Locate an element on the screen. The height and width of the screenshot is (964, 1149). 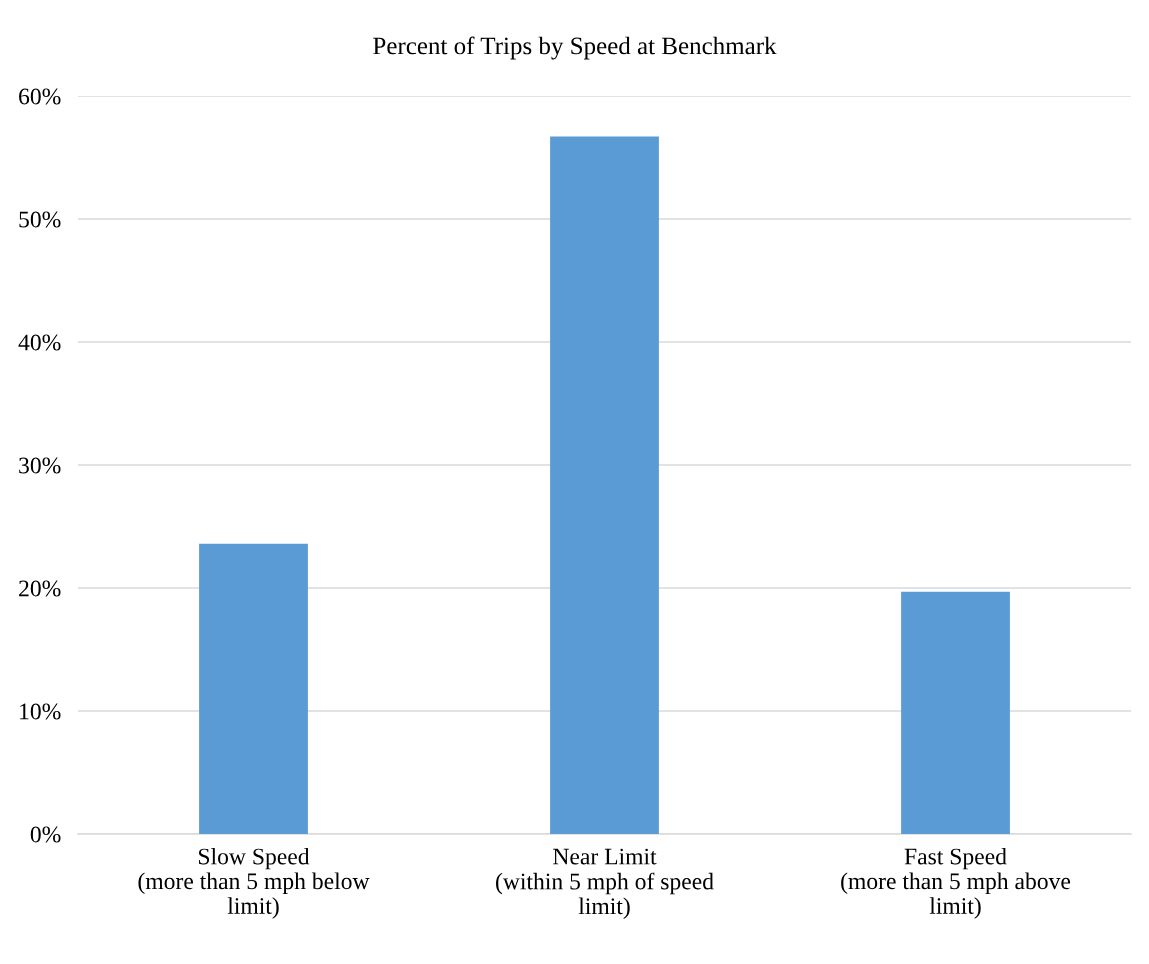
y-tick-label: 60% is located at coordinates (40, 96).